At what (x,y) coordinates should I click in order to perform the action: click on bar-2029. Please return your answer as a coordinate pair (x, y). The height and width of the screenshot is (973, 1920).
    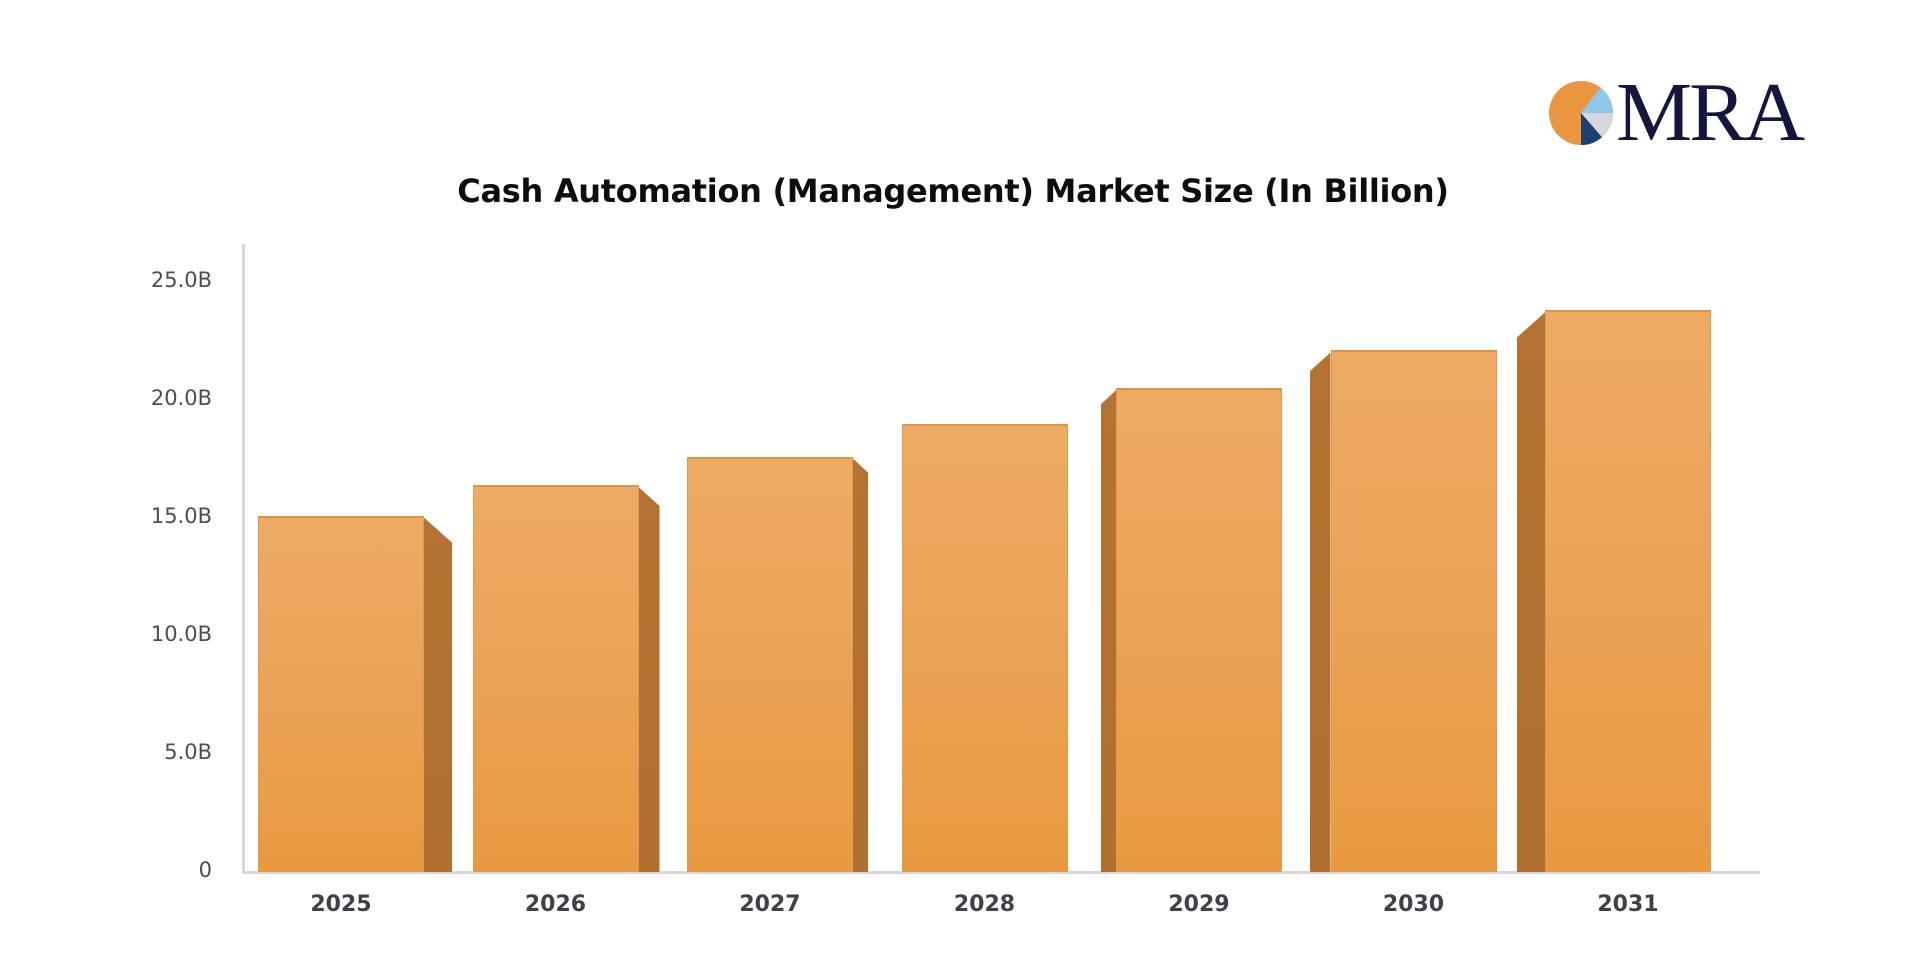
    Looking at the image, I should click on (1191, 630).